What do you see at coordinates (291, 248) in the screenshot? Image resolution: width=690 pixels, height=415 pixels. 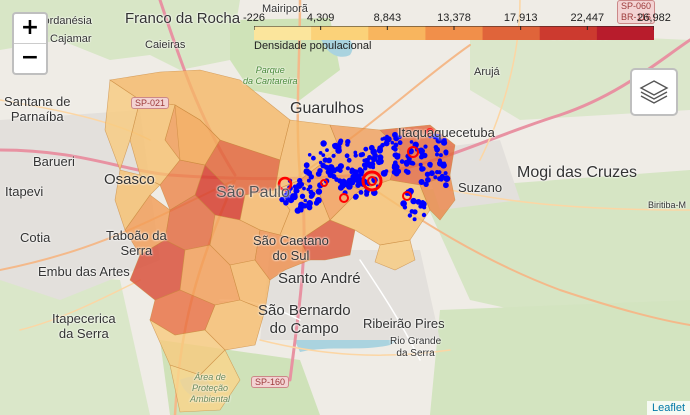 I see `place-label-sao-caetano-do-sul: São Caetano do Sul` at bounding box center [291, 248].